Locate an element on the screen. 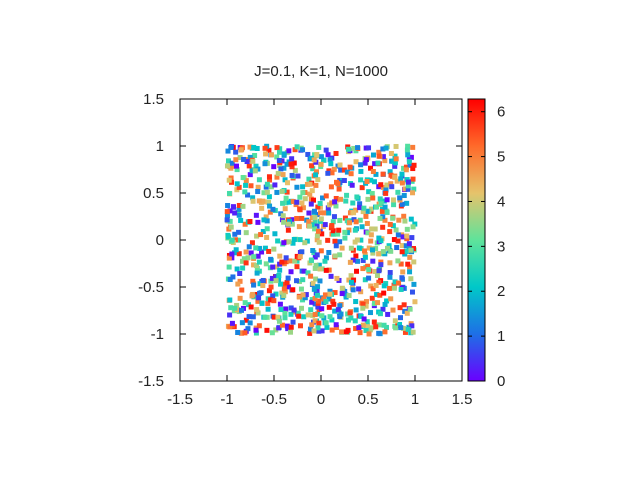 This screenshot has height=480, width=640. colorbar-axis: 0 1 2 3 4 5 6 is located at coordinates (486, 247).